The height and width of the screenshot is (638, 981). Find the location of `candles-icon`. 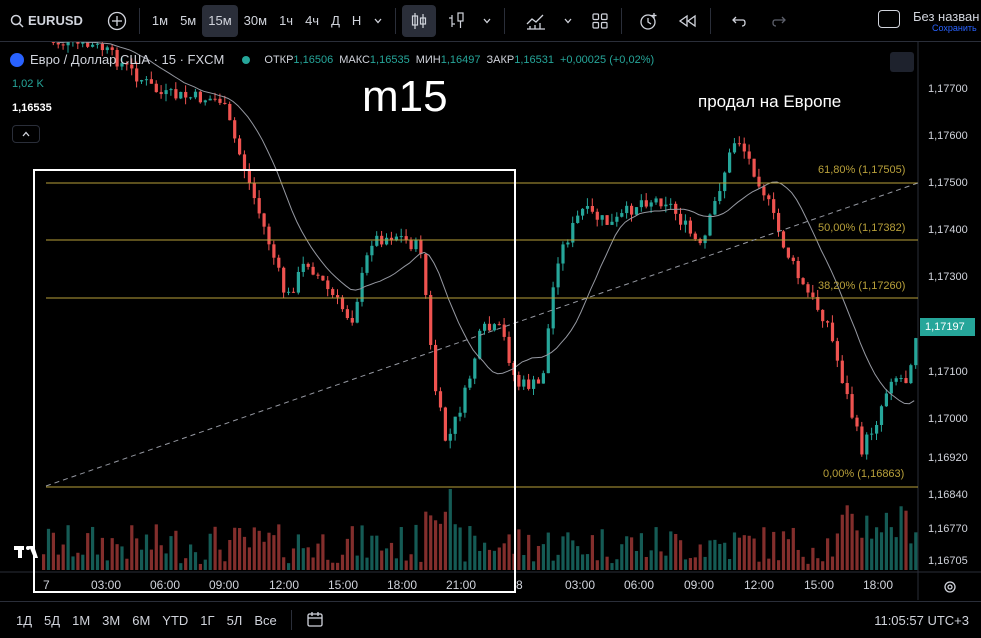

candles-icon is located at coordinates (419, 20).